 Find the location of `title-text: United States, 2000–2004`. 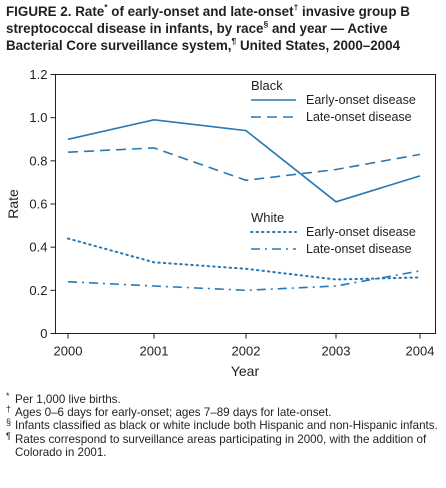

title-text: United States, 2000–2004 is located at coordinates (318, 45).